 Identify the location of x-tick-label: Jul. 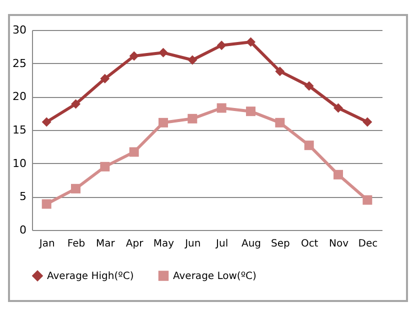
(221, 244).